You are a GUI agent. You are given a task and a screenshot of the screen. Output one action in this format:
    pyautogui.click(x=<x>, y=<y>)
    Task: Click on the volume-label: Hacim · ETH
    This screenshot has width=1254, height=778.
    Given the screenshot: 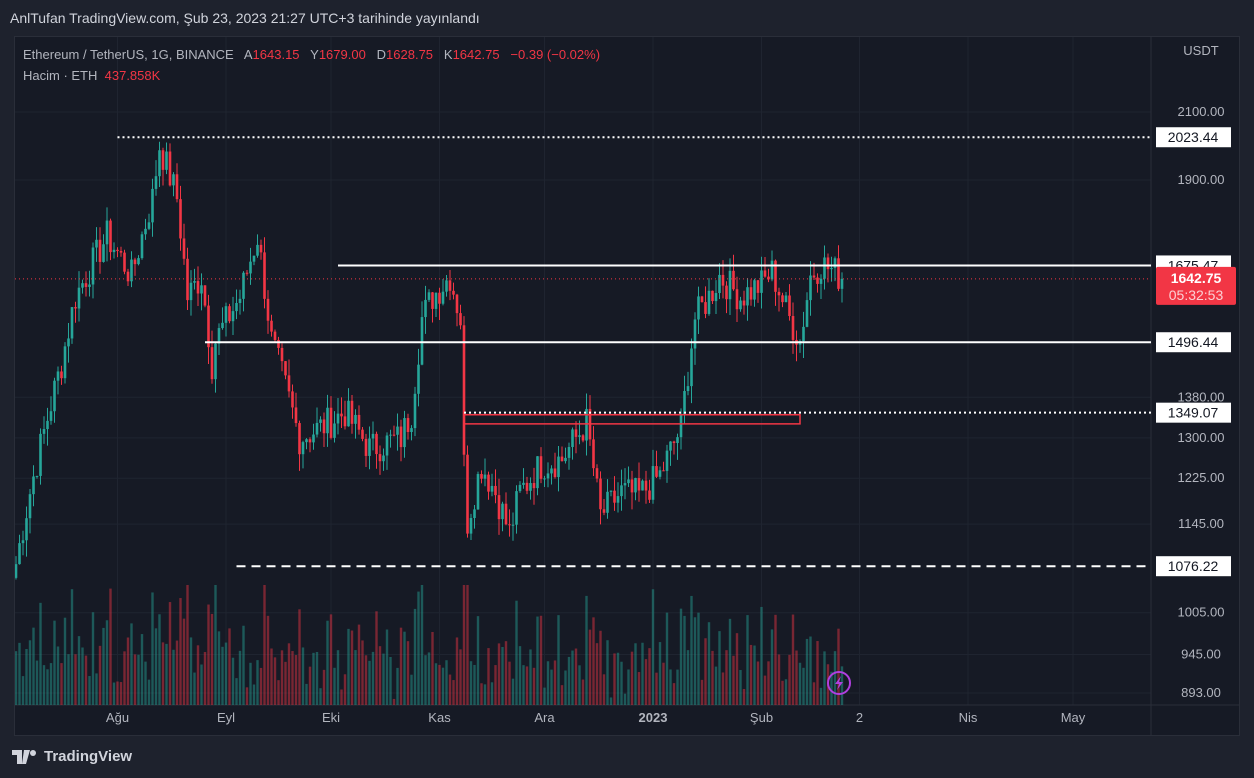 What is the action you would take?
    pyautogui.click(x=60, y=75)
    